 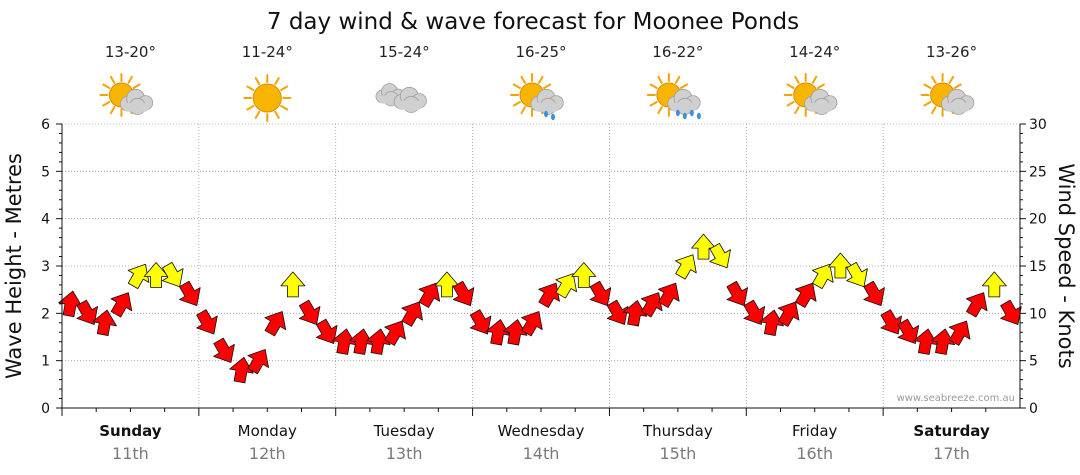 I want to click on date-label: 17th, so click(x=951, y=453).